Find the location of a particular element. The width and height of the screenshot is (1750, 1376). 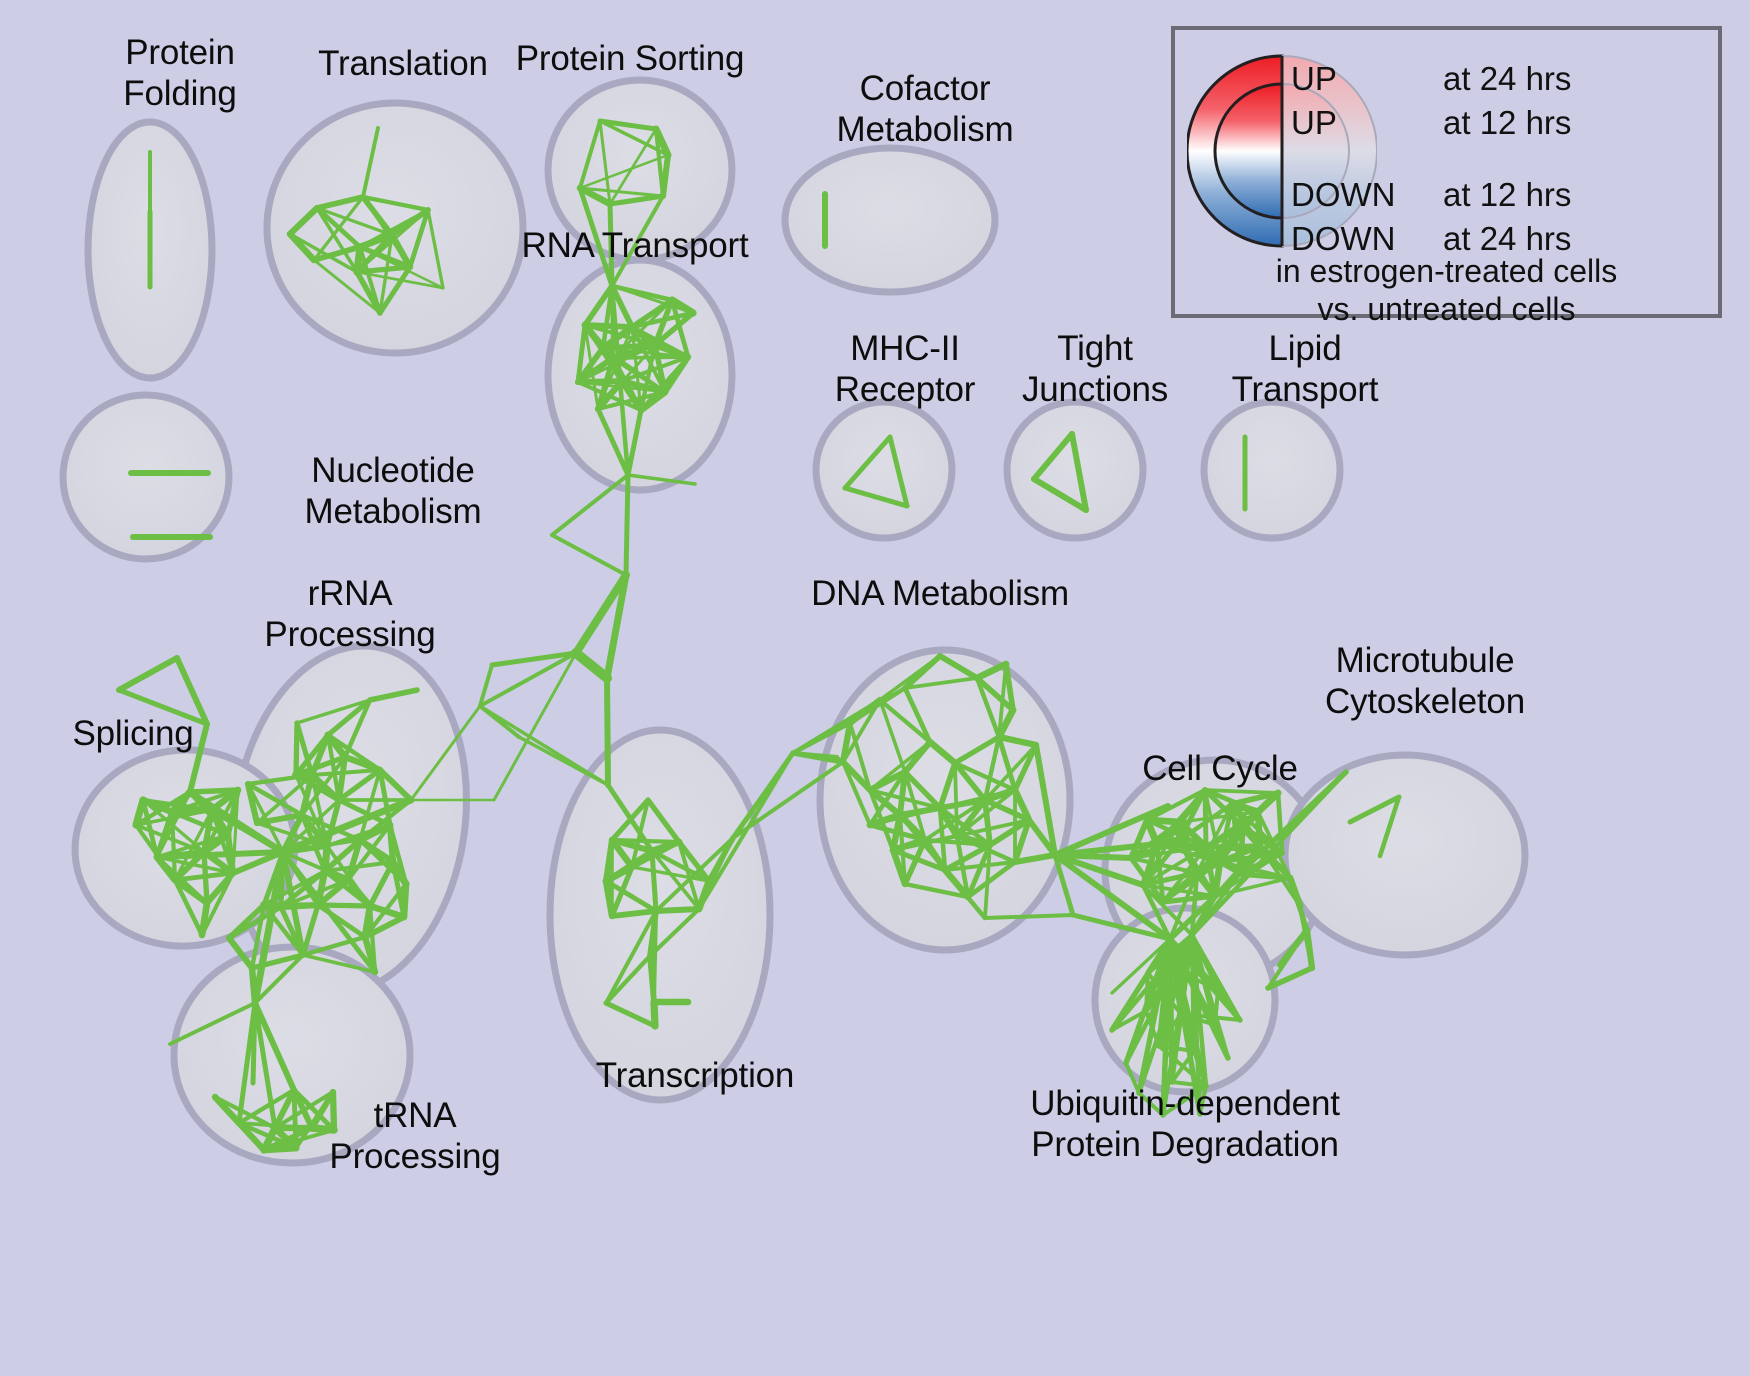

legend-val-up-24: at 24 hrs is located at coordinates (1507, 78).